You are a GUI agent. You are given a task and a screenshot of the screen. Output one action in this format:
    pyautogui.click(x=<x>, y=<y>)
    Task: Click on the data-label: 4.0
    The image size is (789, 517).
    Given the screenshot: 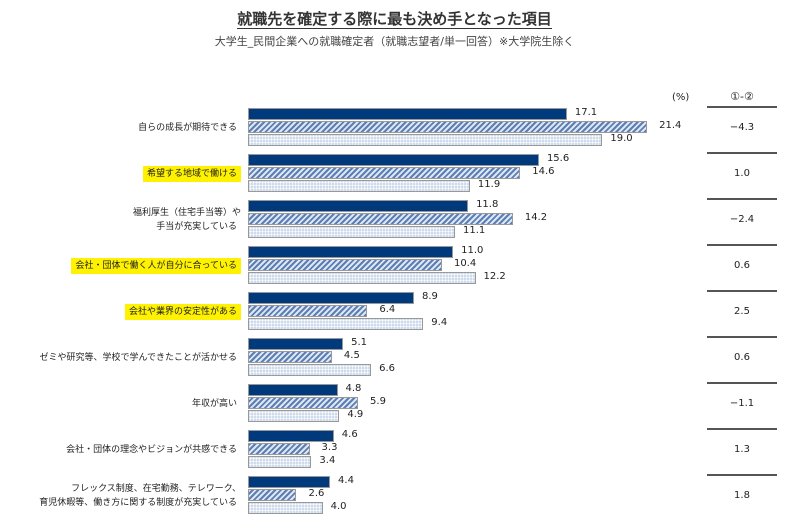 What is the action you would take?
    pyautogui.click(x=338, y=506)
    